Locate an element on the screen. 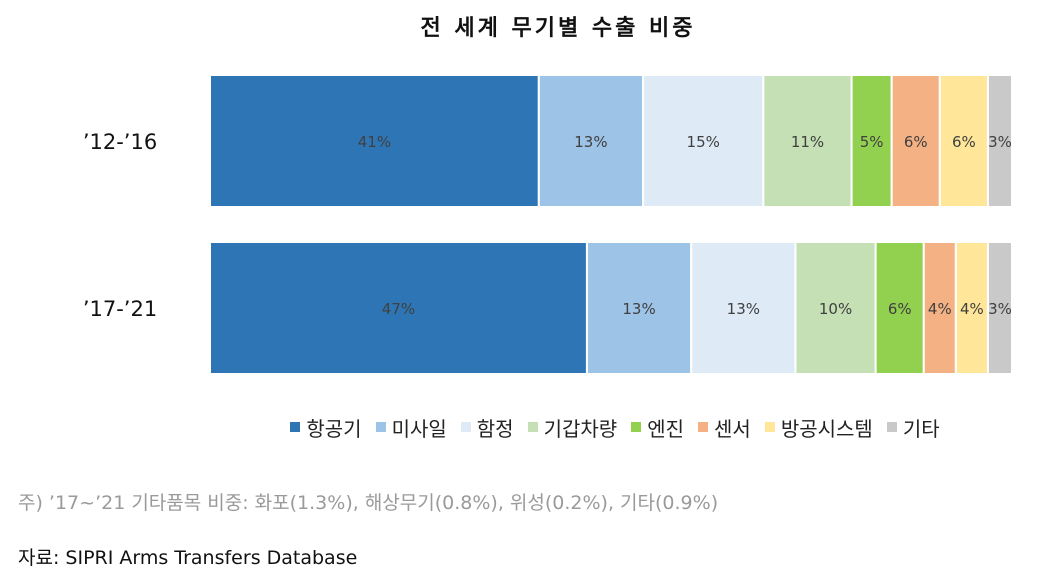 The image size is (1042, 580). data-label: 41% is located at coordinates (374, 142).